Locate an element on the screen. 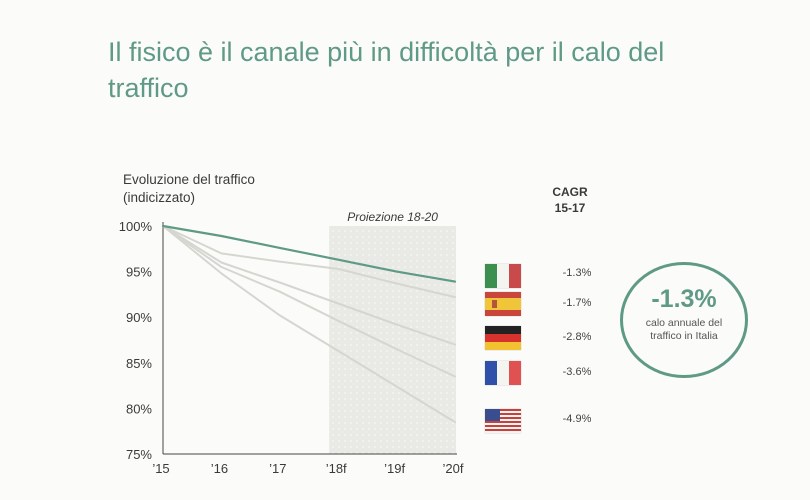  series-line-france is located at coordinates (309, 301).